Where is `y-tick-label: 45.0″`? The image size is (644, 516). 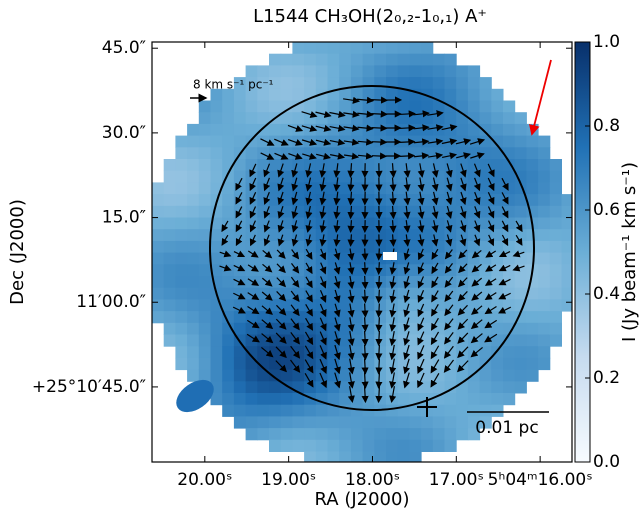 y-tick-label: 45.0″ is located at coordinates (124, 48).